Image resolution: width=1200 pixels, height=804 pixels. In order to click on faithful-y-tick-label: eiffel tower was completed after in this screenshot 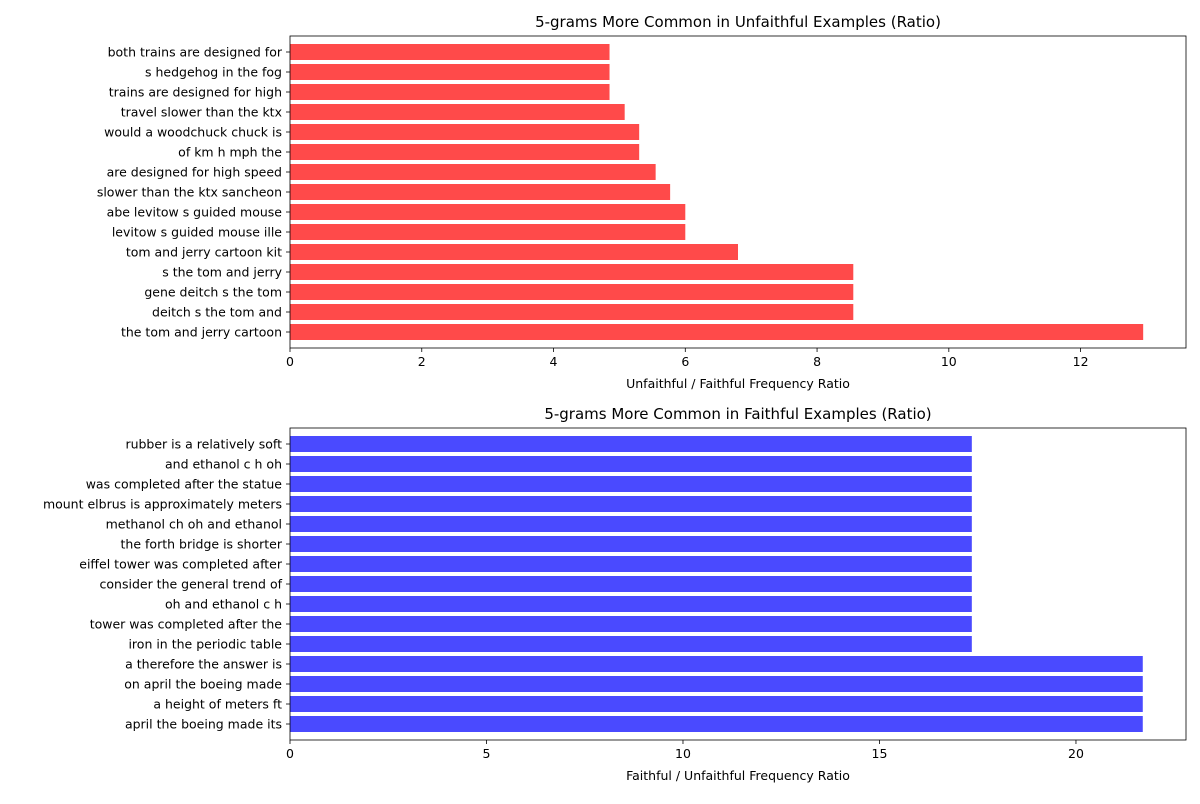, I will do `click(181, 564)`.